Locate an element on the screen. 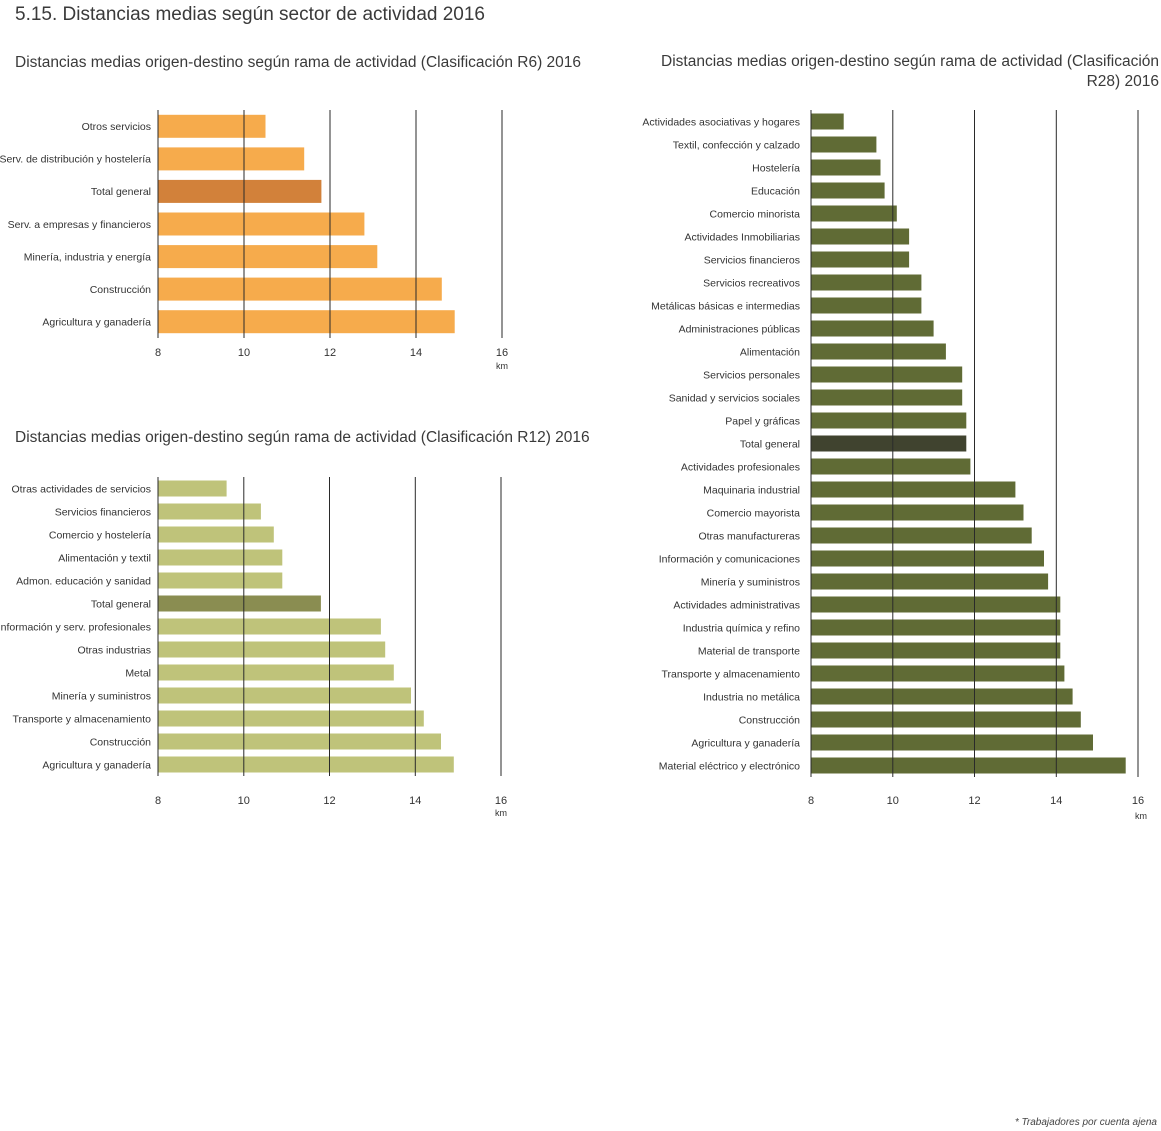 This screenshot has width=1161, height=1131. category-label-r28: Comercio minorista is located at coordinates (755, 214).